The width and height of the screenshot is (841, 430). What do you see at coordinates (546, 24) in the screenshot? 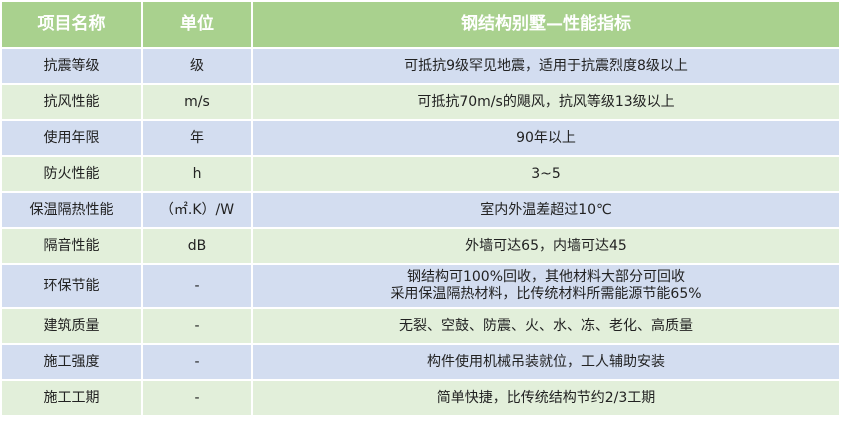
I see `header-performance: 钢结构别墅—性能指标` at bounding box center [546, 24].